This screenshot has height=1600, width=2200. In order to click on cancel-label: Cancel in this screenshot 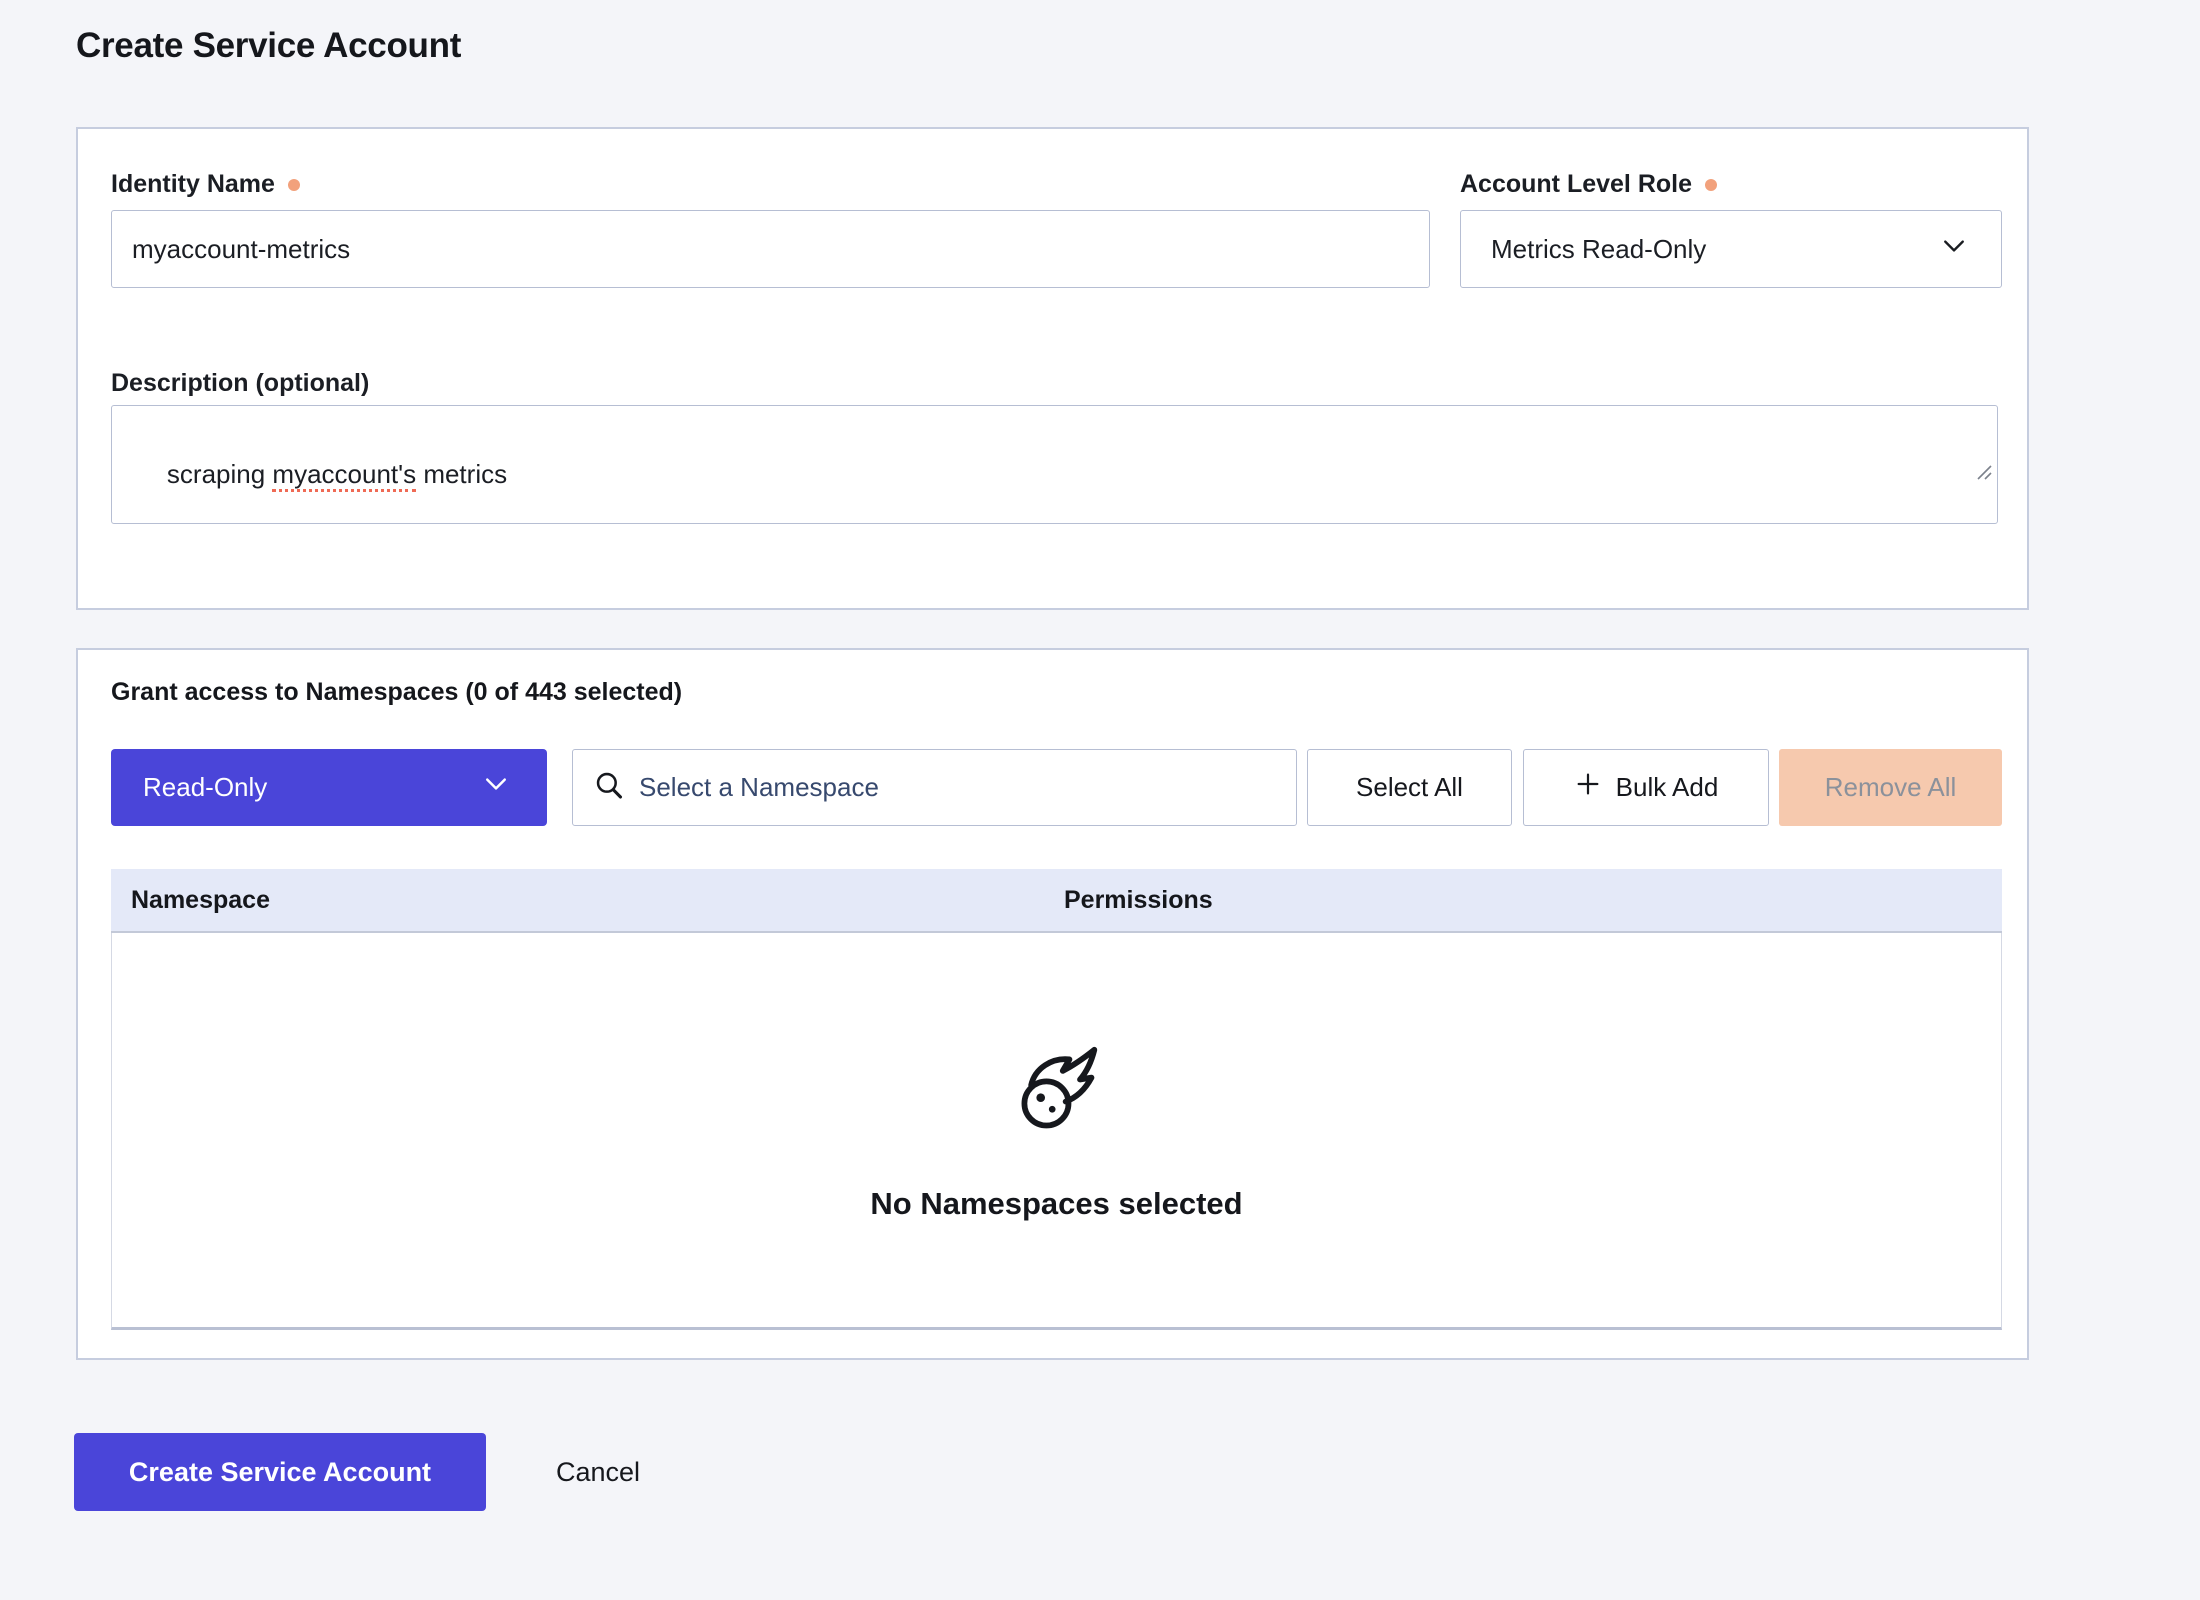, I will do `click(598, 1471)`.